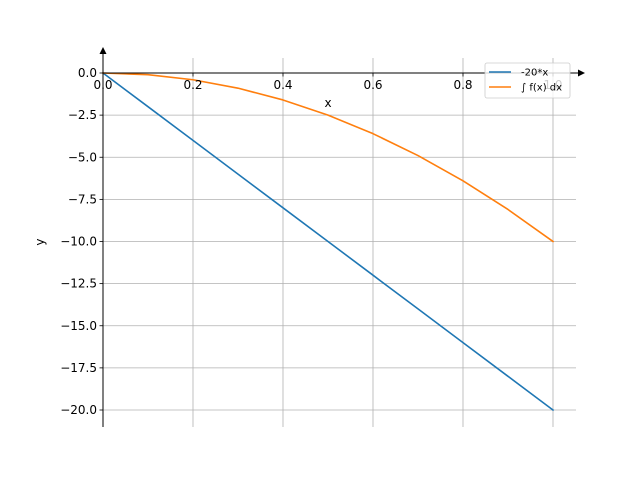 This screenshot has width=640, height=480. What do you see at coordinates (192, 85) in the screenshot?
I see `x-tick-label: 0.2` at bounding box center [192, 85].